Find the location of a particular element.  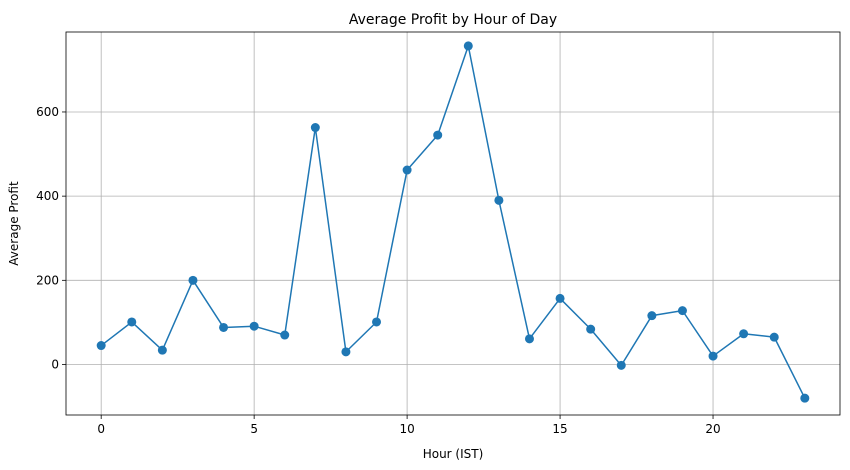

y-tick-label: 200 is located at coordinates (47, 280).